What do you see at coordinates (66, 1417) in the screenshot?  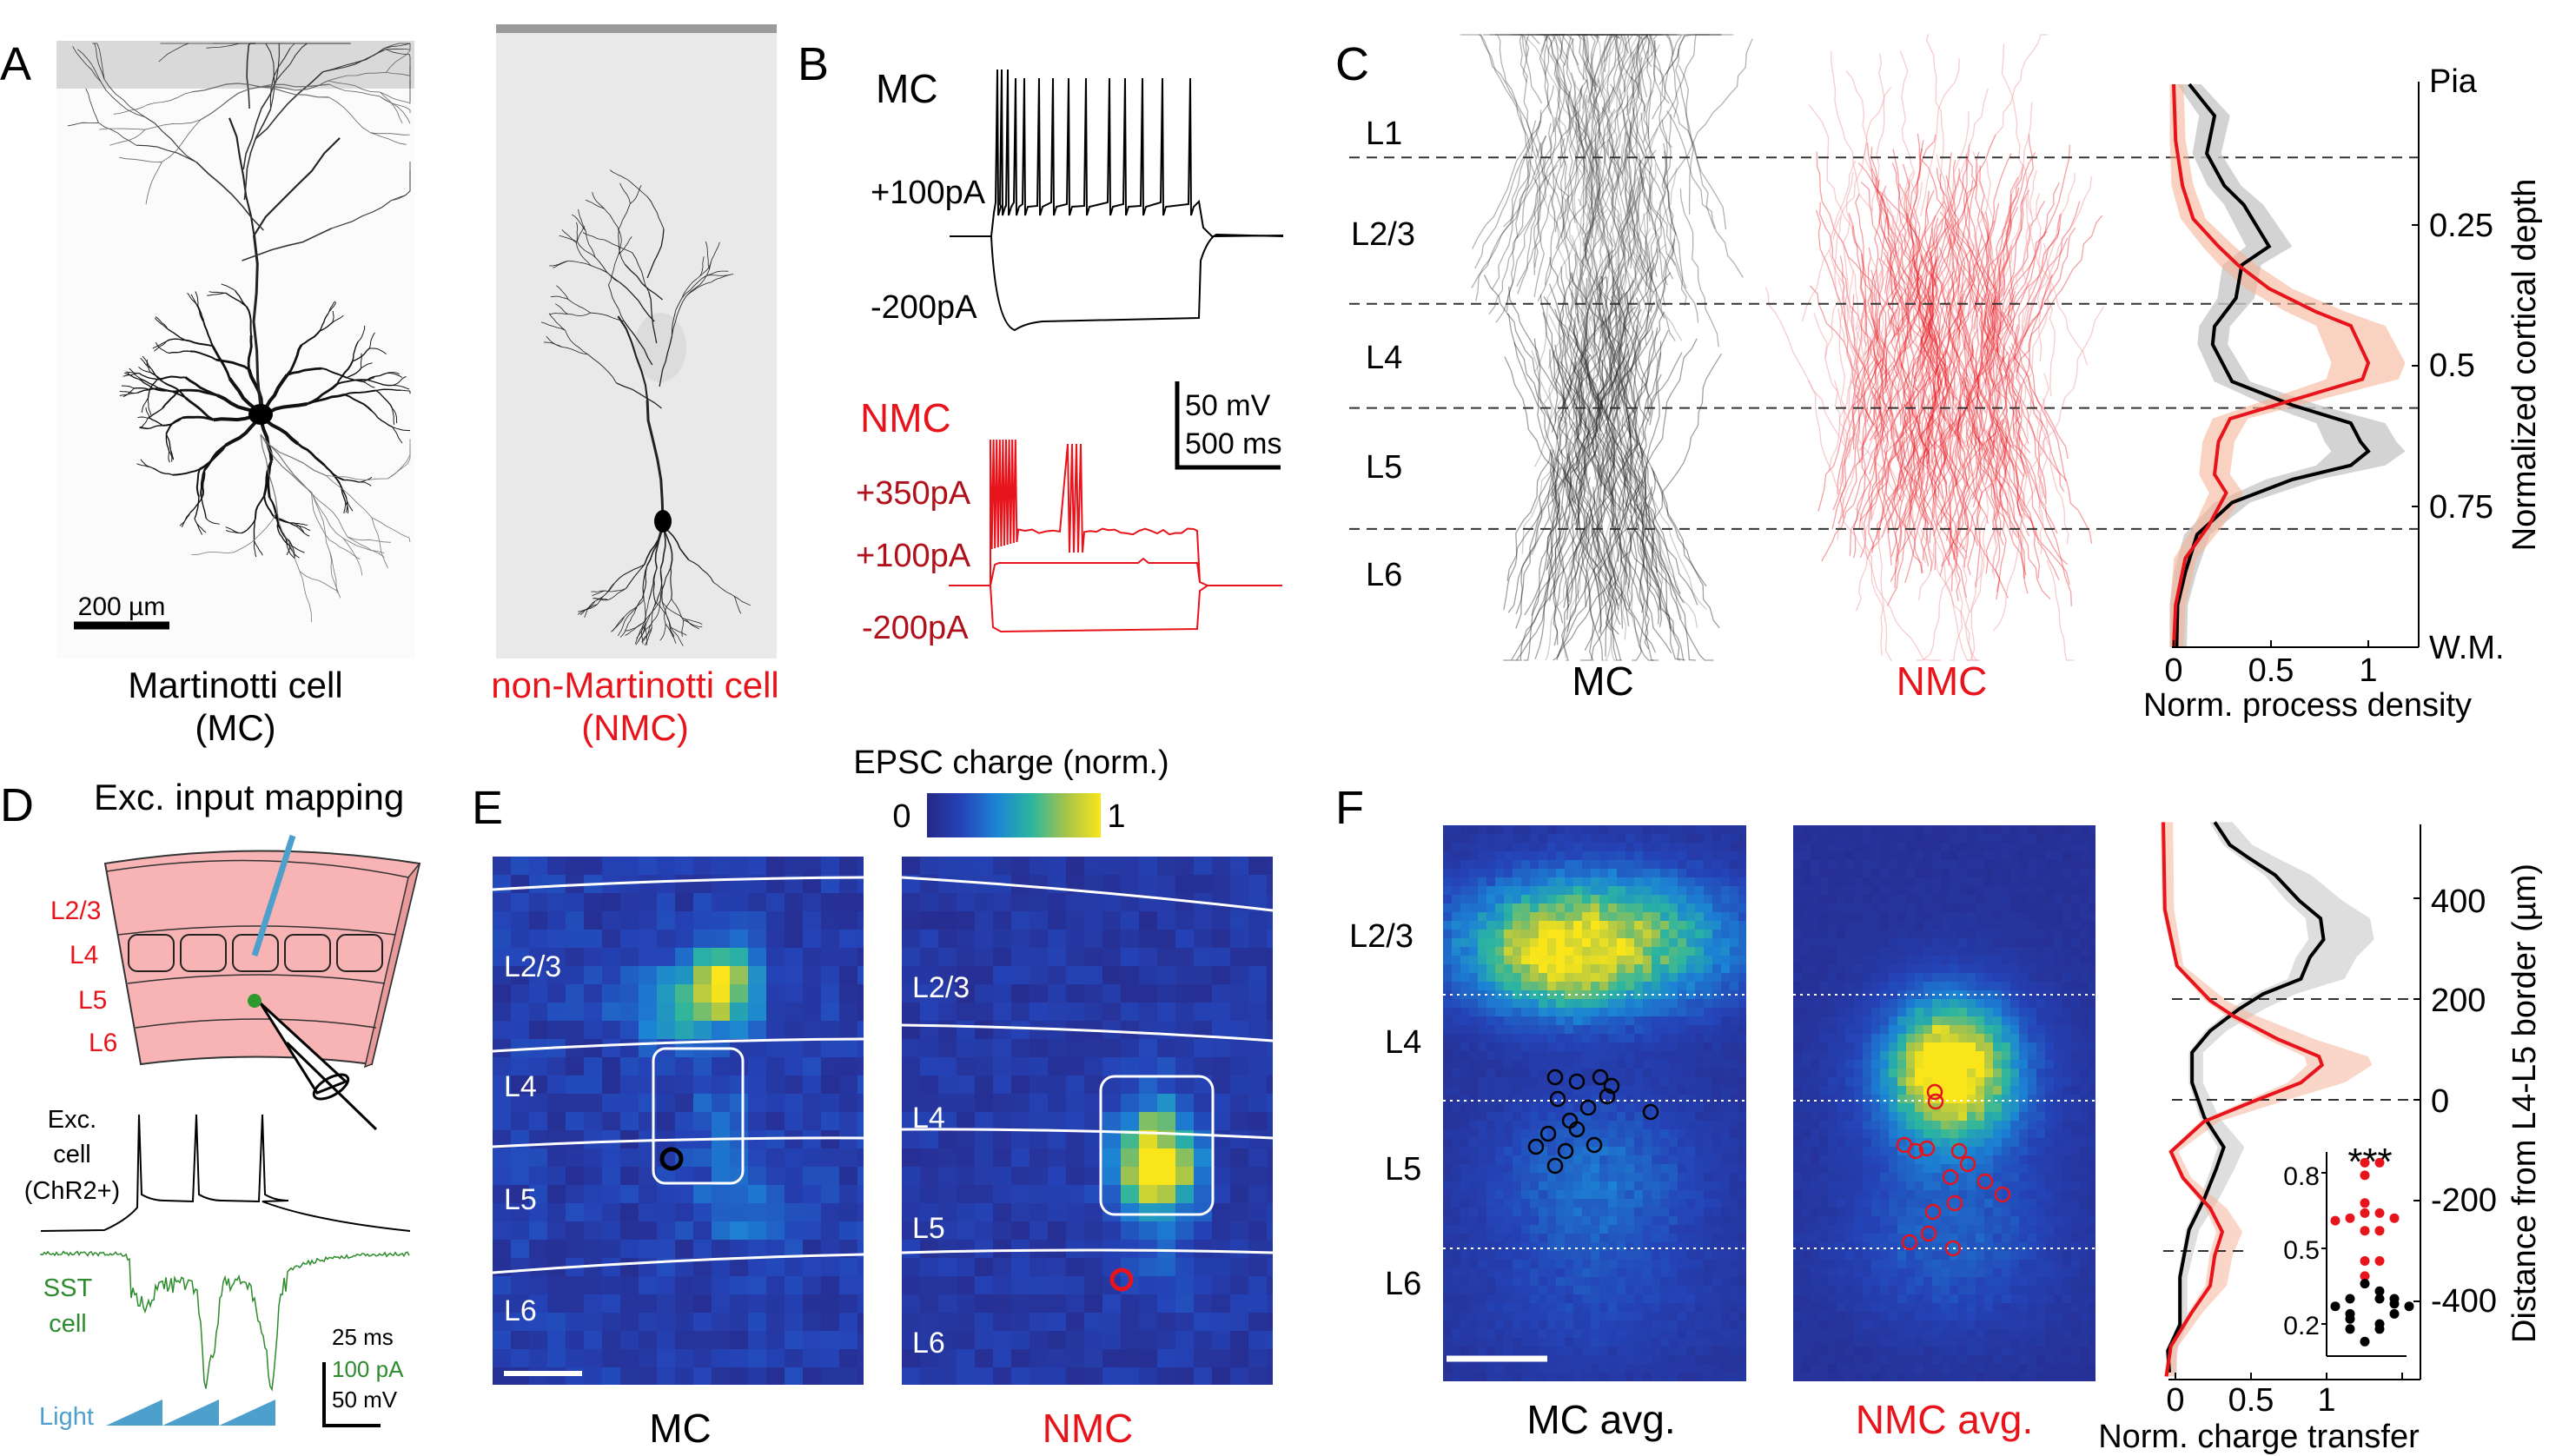 I see `light-label: Light` at bounding box center [66, 1417].